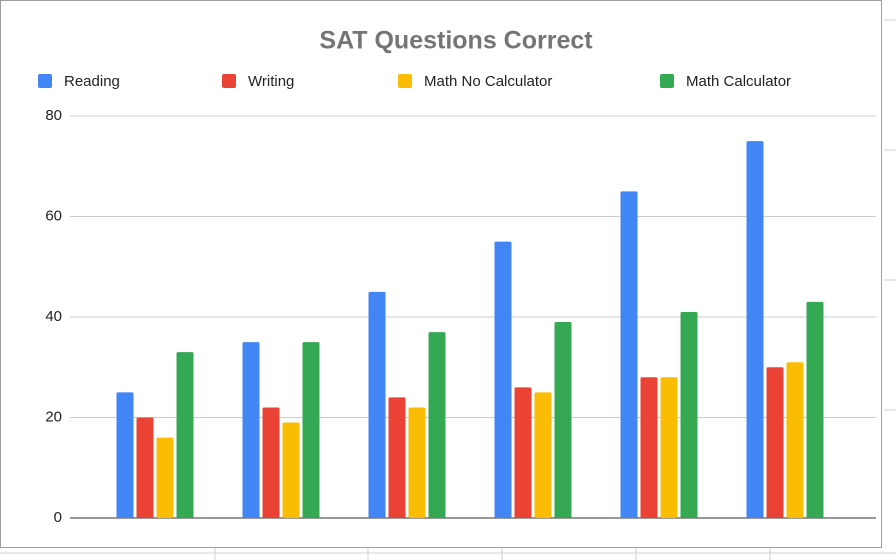 The image size is (896, 560). What do you see at coordinates (456, 41) in the screenshot?
I see `chart-title: SAT Questions Correct` at bounding box center [456, 41].